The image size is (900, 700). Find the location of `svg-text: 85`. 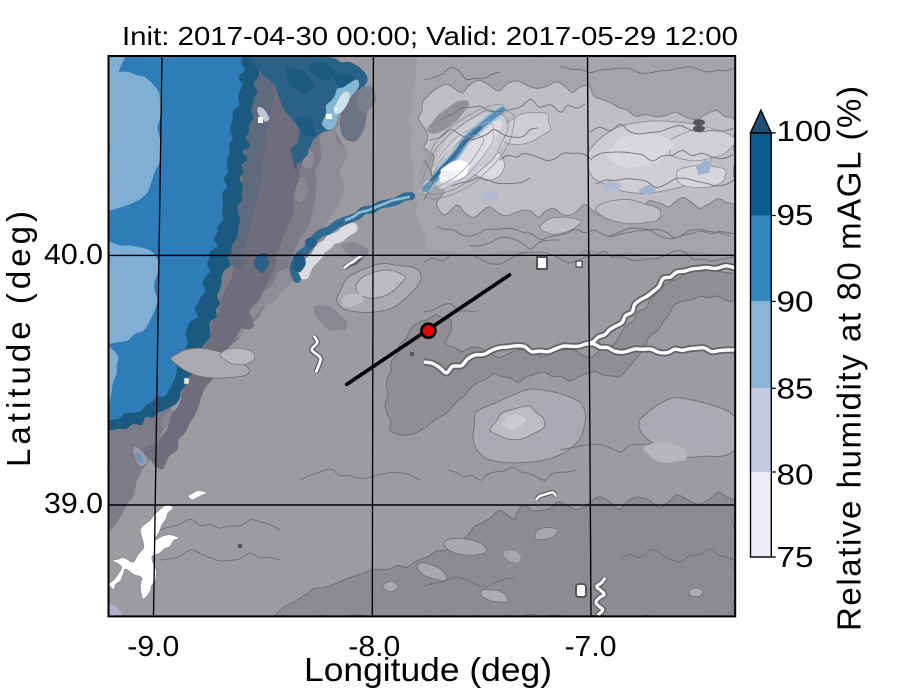

svg-text: 85 is located at coordinates (795, 390).